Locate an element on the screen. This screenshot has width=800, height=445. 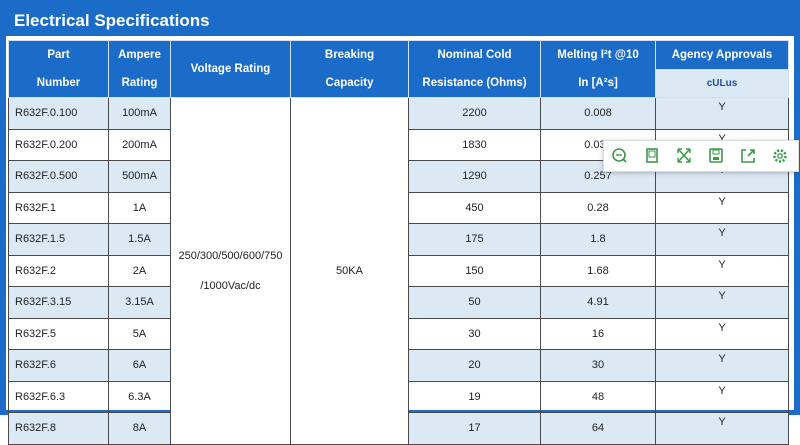
resistance: 175 is located at coordinates (474, 239).